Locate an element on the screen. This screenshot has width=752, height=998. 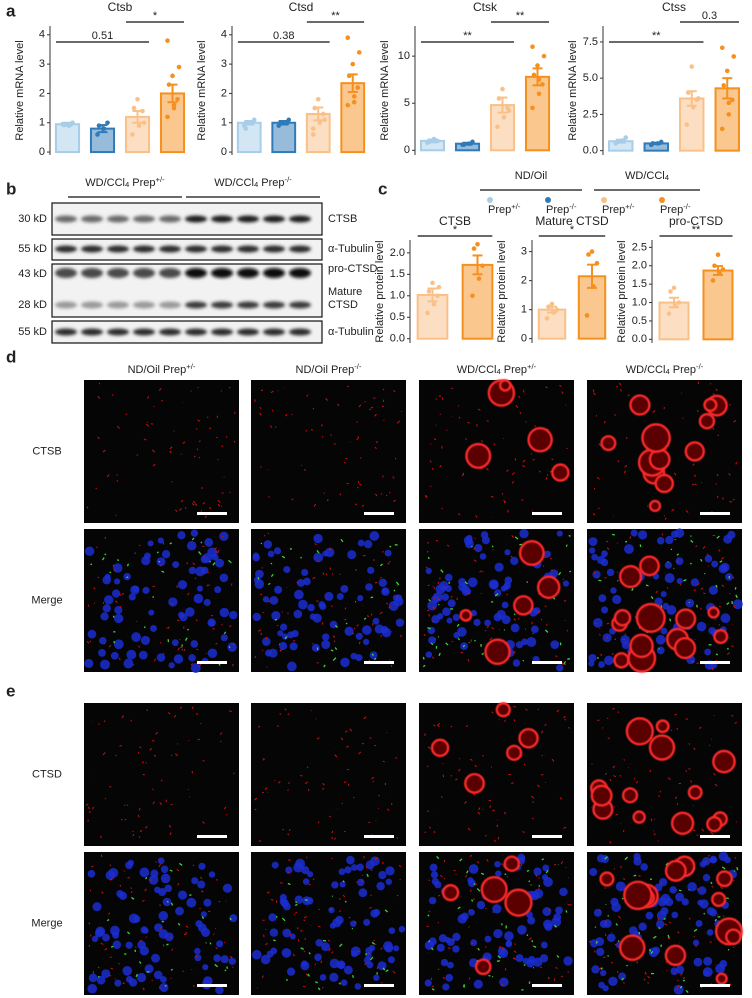
y-axis-label: Relative mRNA level is located at coordinates (385, 90).